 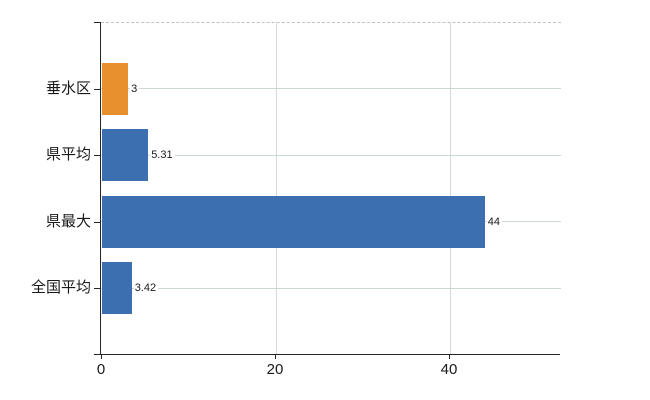 What do you see at coordinates (101, 369) in the screenshot?
I see `x-tick-label: 0` at bounding box center [101, 369].